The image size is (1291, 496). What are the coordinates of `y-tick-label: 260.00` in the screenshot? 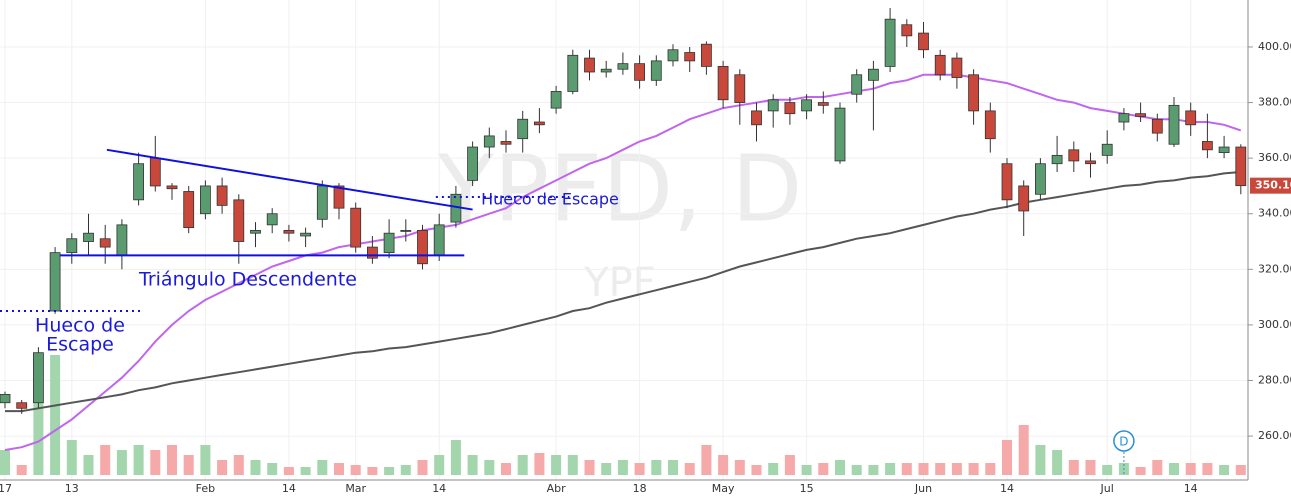 It's located at (1274, 435).